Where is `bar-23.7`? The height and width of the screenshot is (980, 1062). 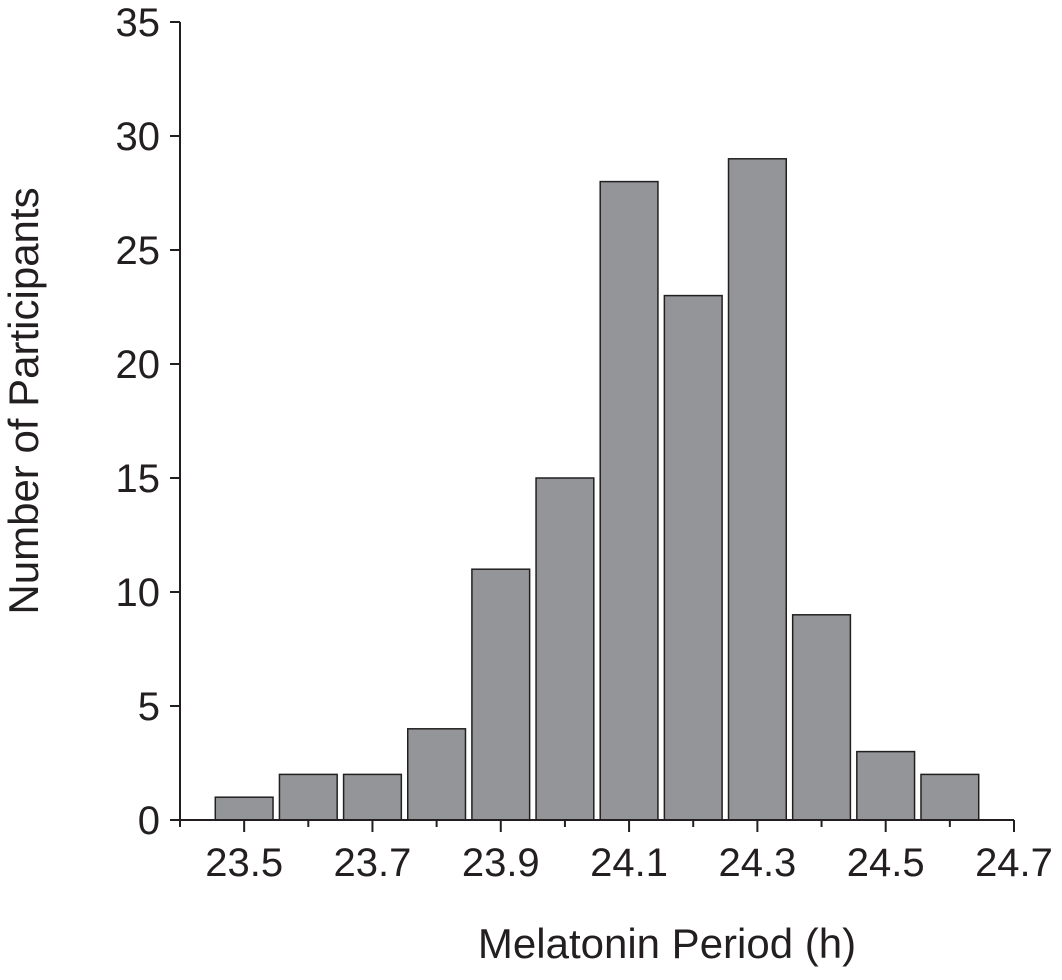
bar-23.7 is located at coordinates (372, 797).